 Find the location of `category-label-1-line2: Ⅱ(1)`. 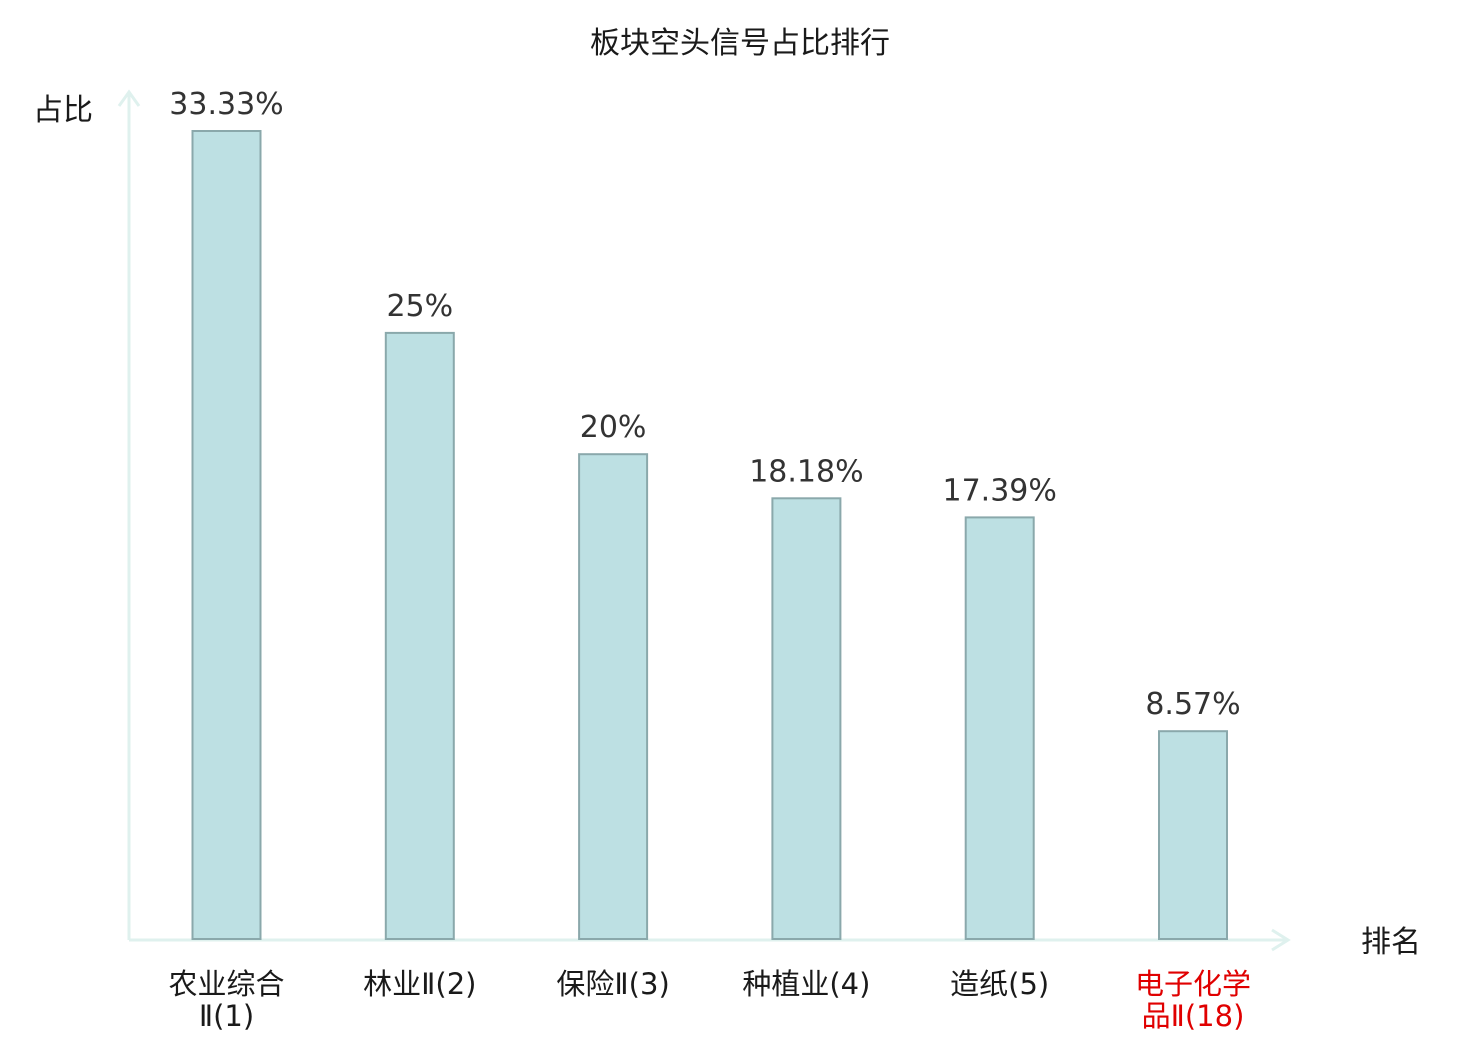

category-label-1-line2: Ⅱ(1) is located at coordinates (226, 1016).